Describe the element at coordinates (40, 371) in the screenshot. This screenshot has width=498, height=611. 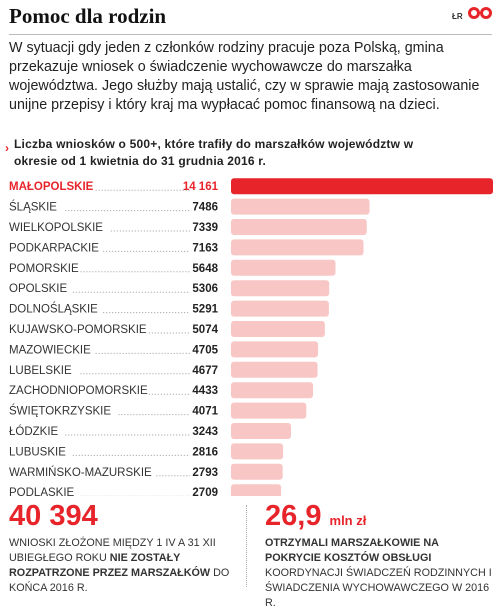
I see `category-label: LUBELSKIE` at that location.